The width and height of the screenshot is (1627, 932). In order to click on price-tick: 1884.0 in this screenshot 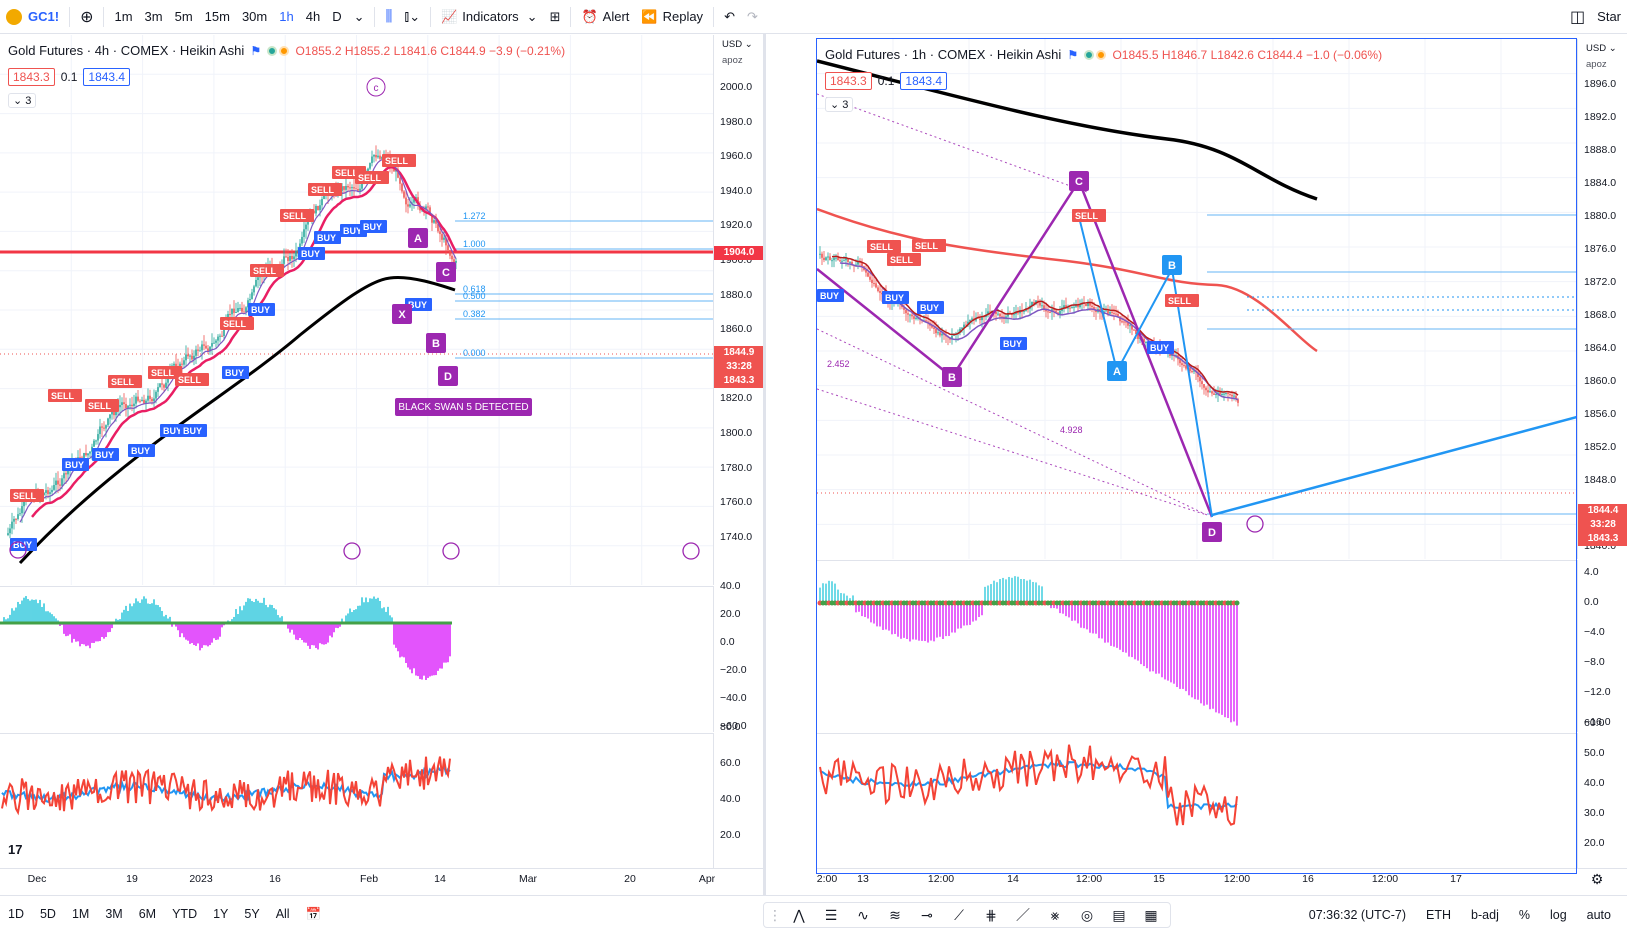, I will do `click(1600, 183)`.